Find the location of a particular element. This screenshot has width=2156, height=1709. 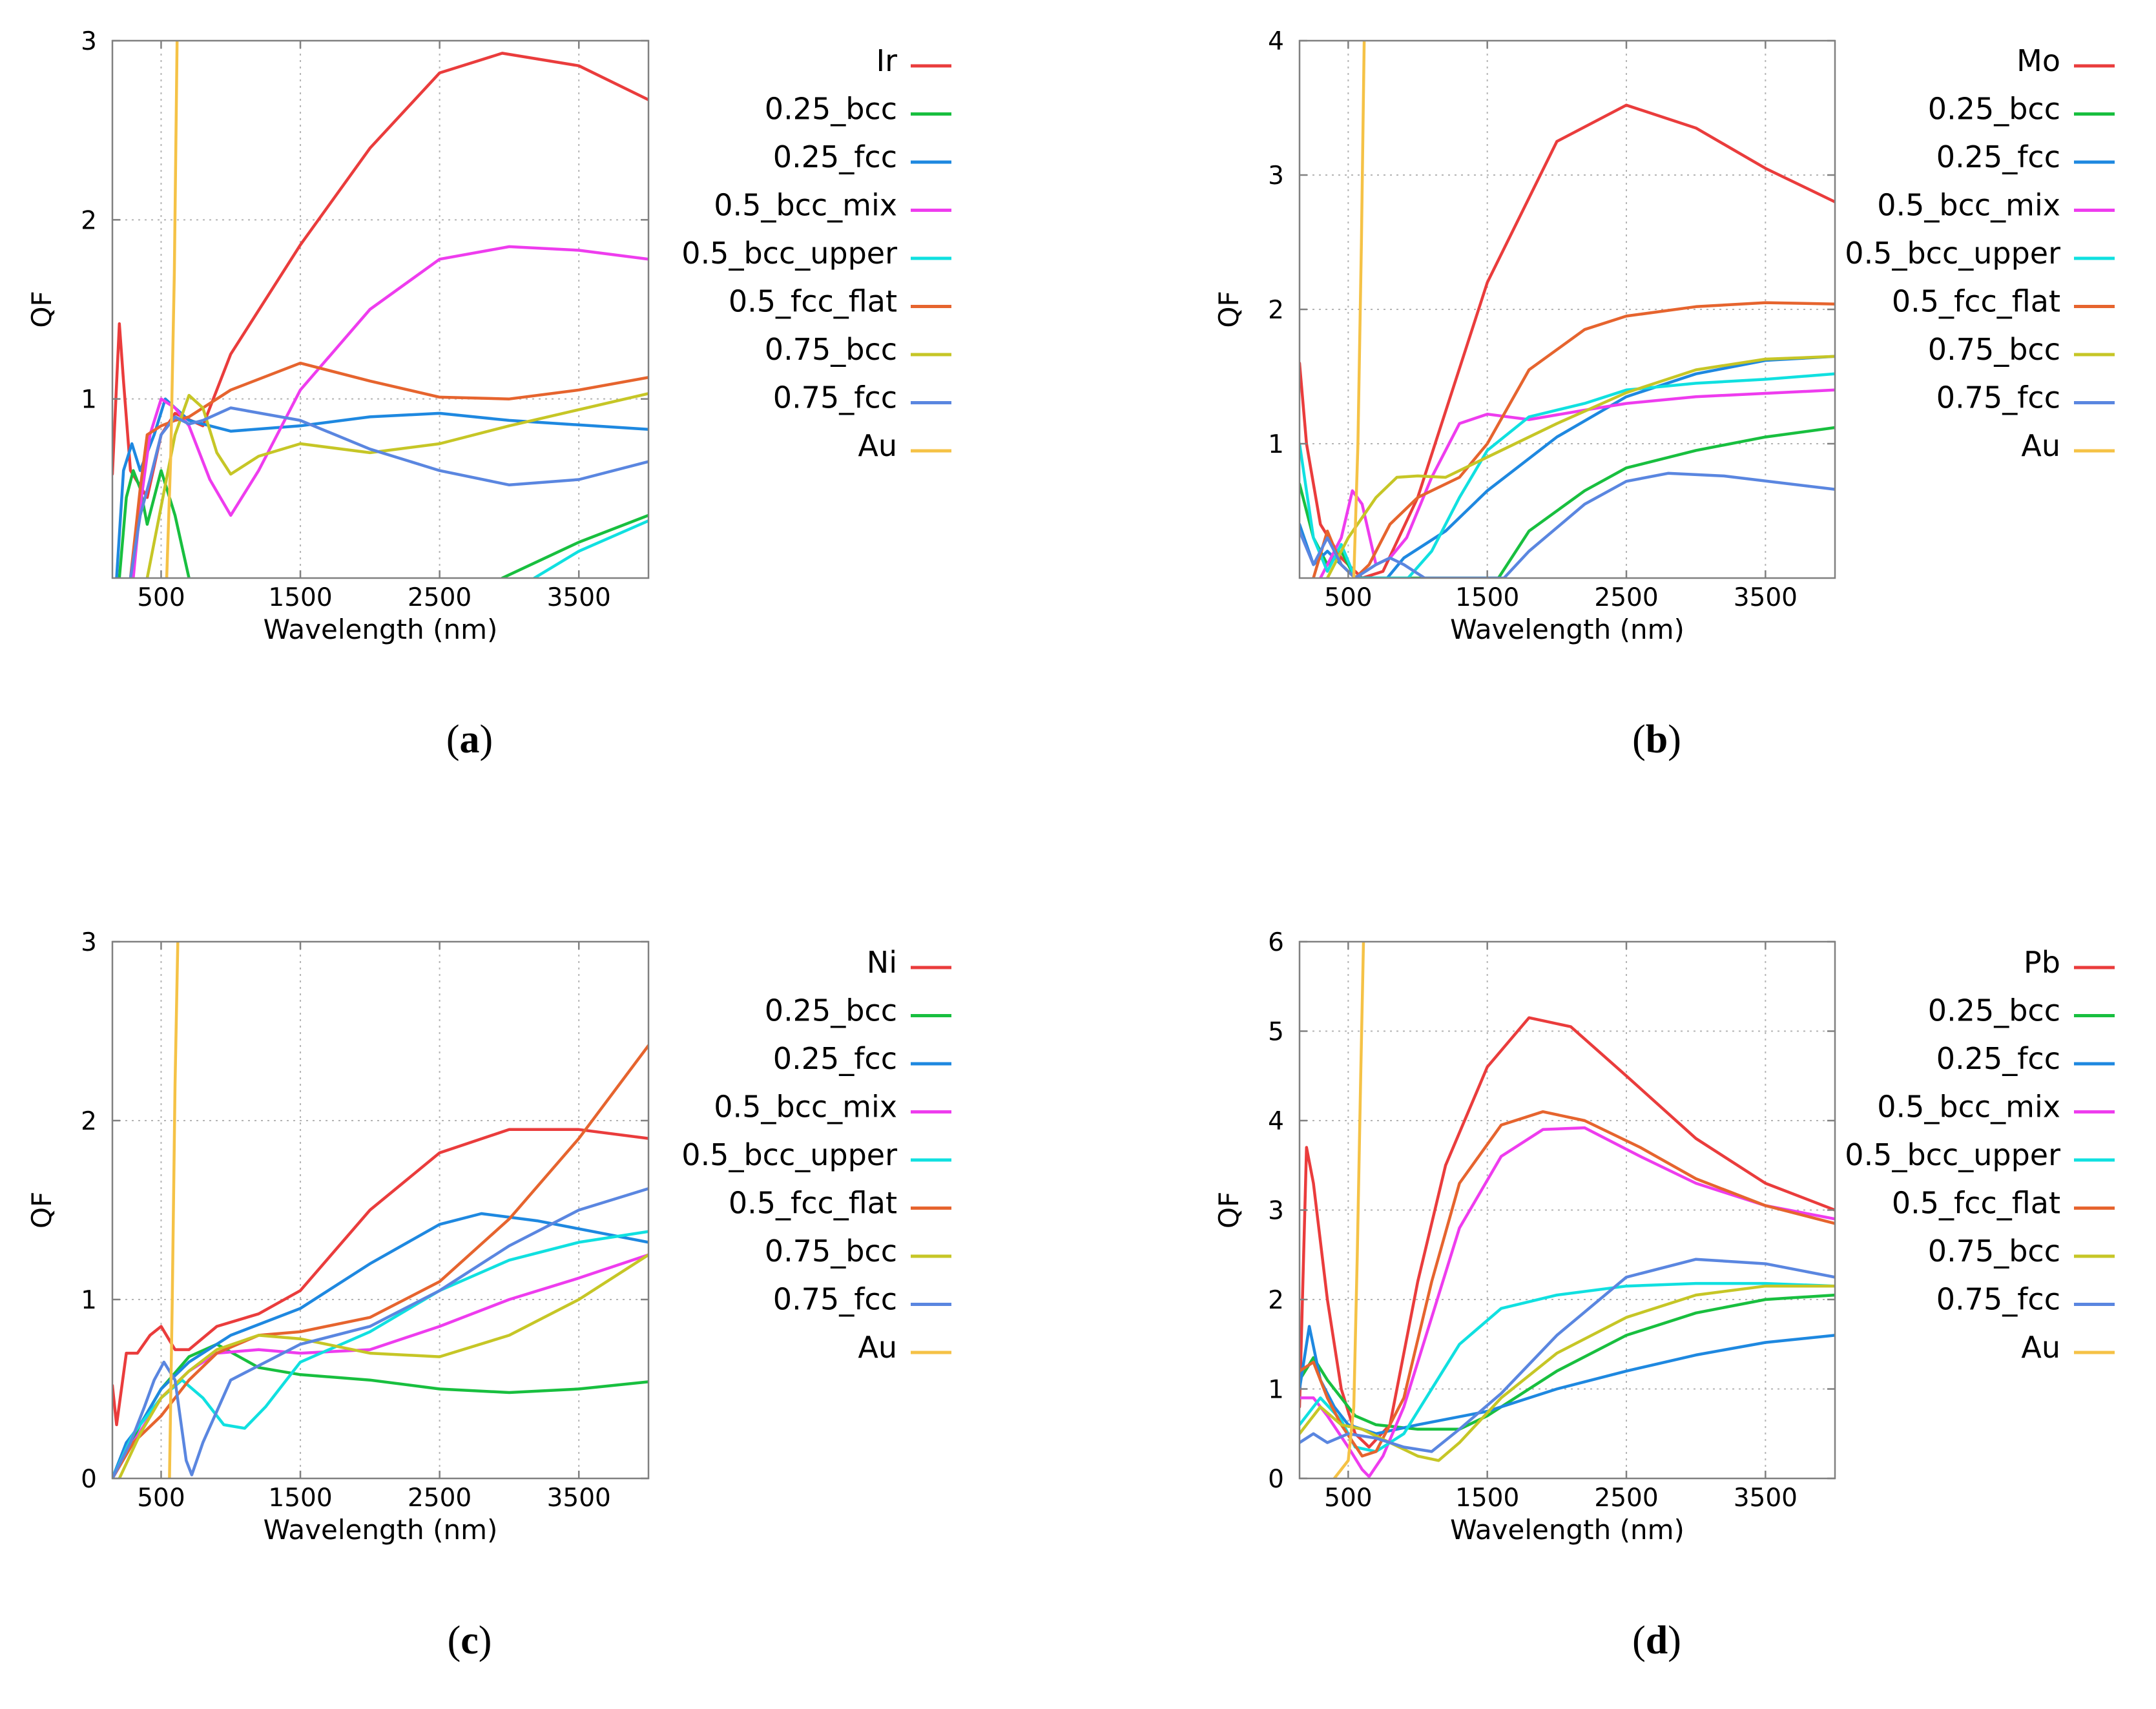

panel-caption: (a) is located at coordinates (469, 739).